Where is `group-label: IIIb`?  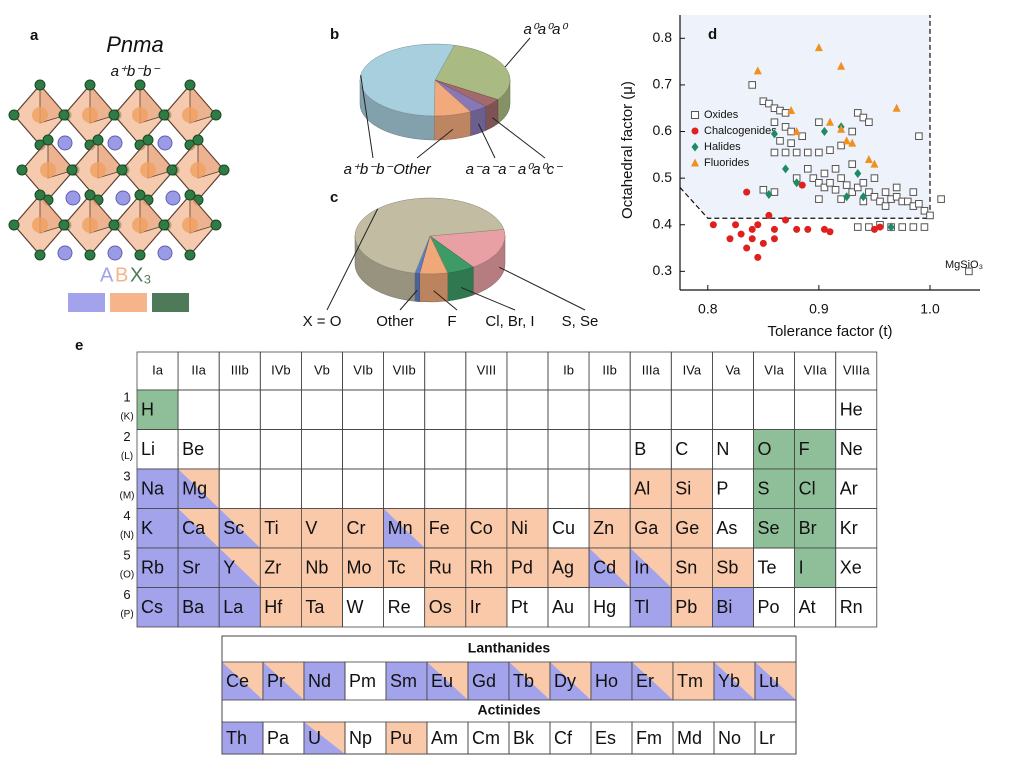
group-label: IIIb is located at coordinates (240, 369).